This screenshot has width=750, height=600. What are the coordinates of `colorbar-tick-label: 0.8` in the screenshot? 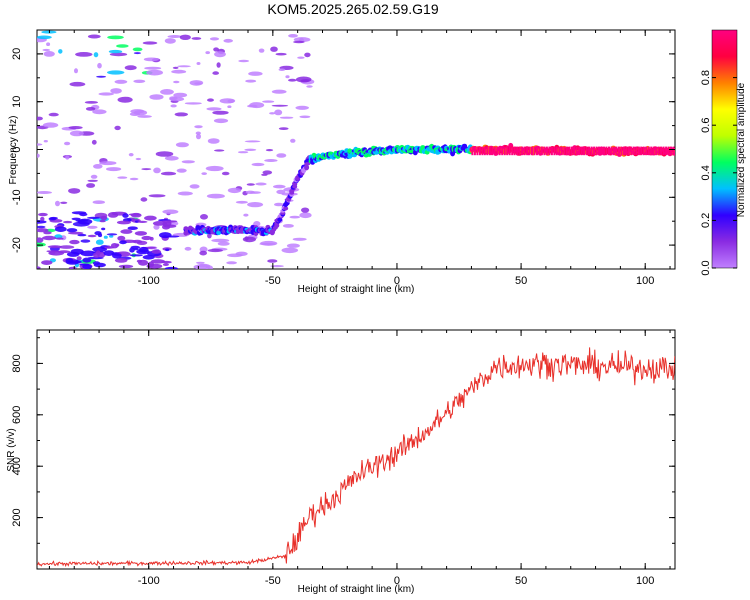 It's located at (706, 77).